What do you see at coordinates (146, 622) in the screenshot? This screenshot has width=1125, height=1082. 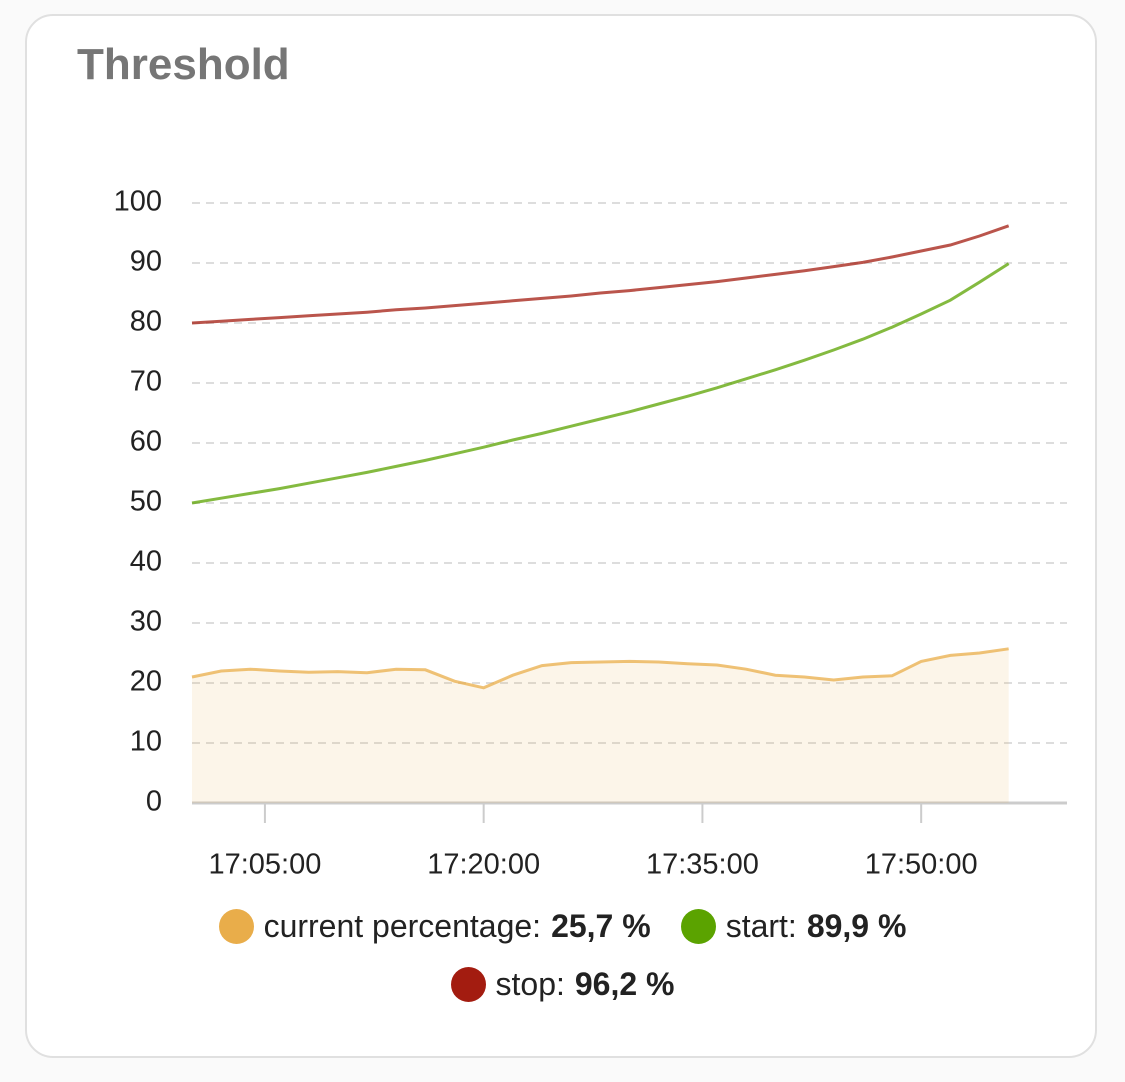 I see `y-tick-label: 30` at bounding box center [146, 622].